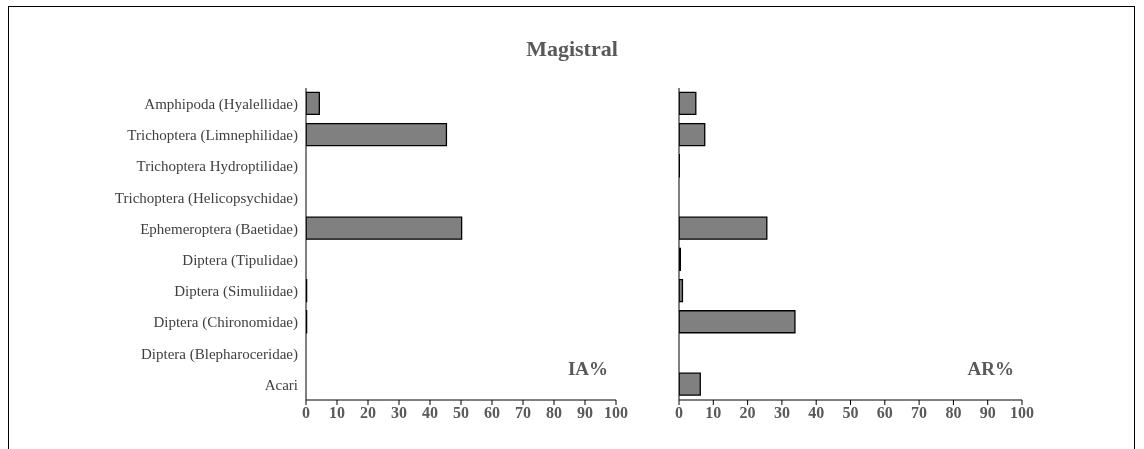 The image size is (1144, 449). What do you see at coordinates (240, 260) in the screenshot?
I see `y-tick-label: Diptera (Tipulidae)` at bounding box center [240, 260].